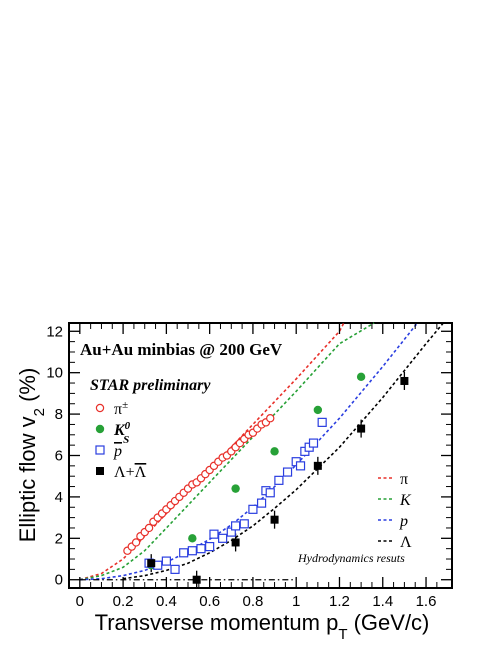 The width and height of the screenshot is (498, 645). I want to click on collab-label: STAR preliminary, so click(150, 385).